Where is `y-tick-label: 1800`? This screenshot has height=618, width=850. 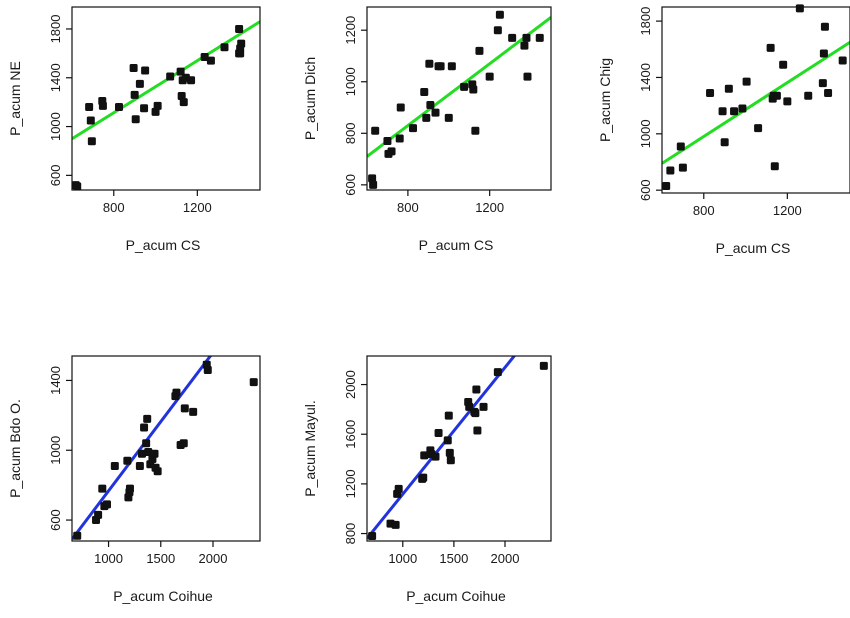
y-tick-label: 1800 is located at coordinates (645, 21).